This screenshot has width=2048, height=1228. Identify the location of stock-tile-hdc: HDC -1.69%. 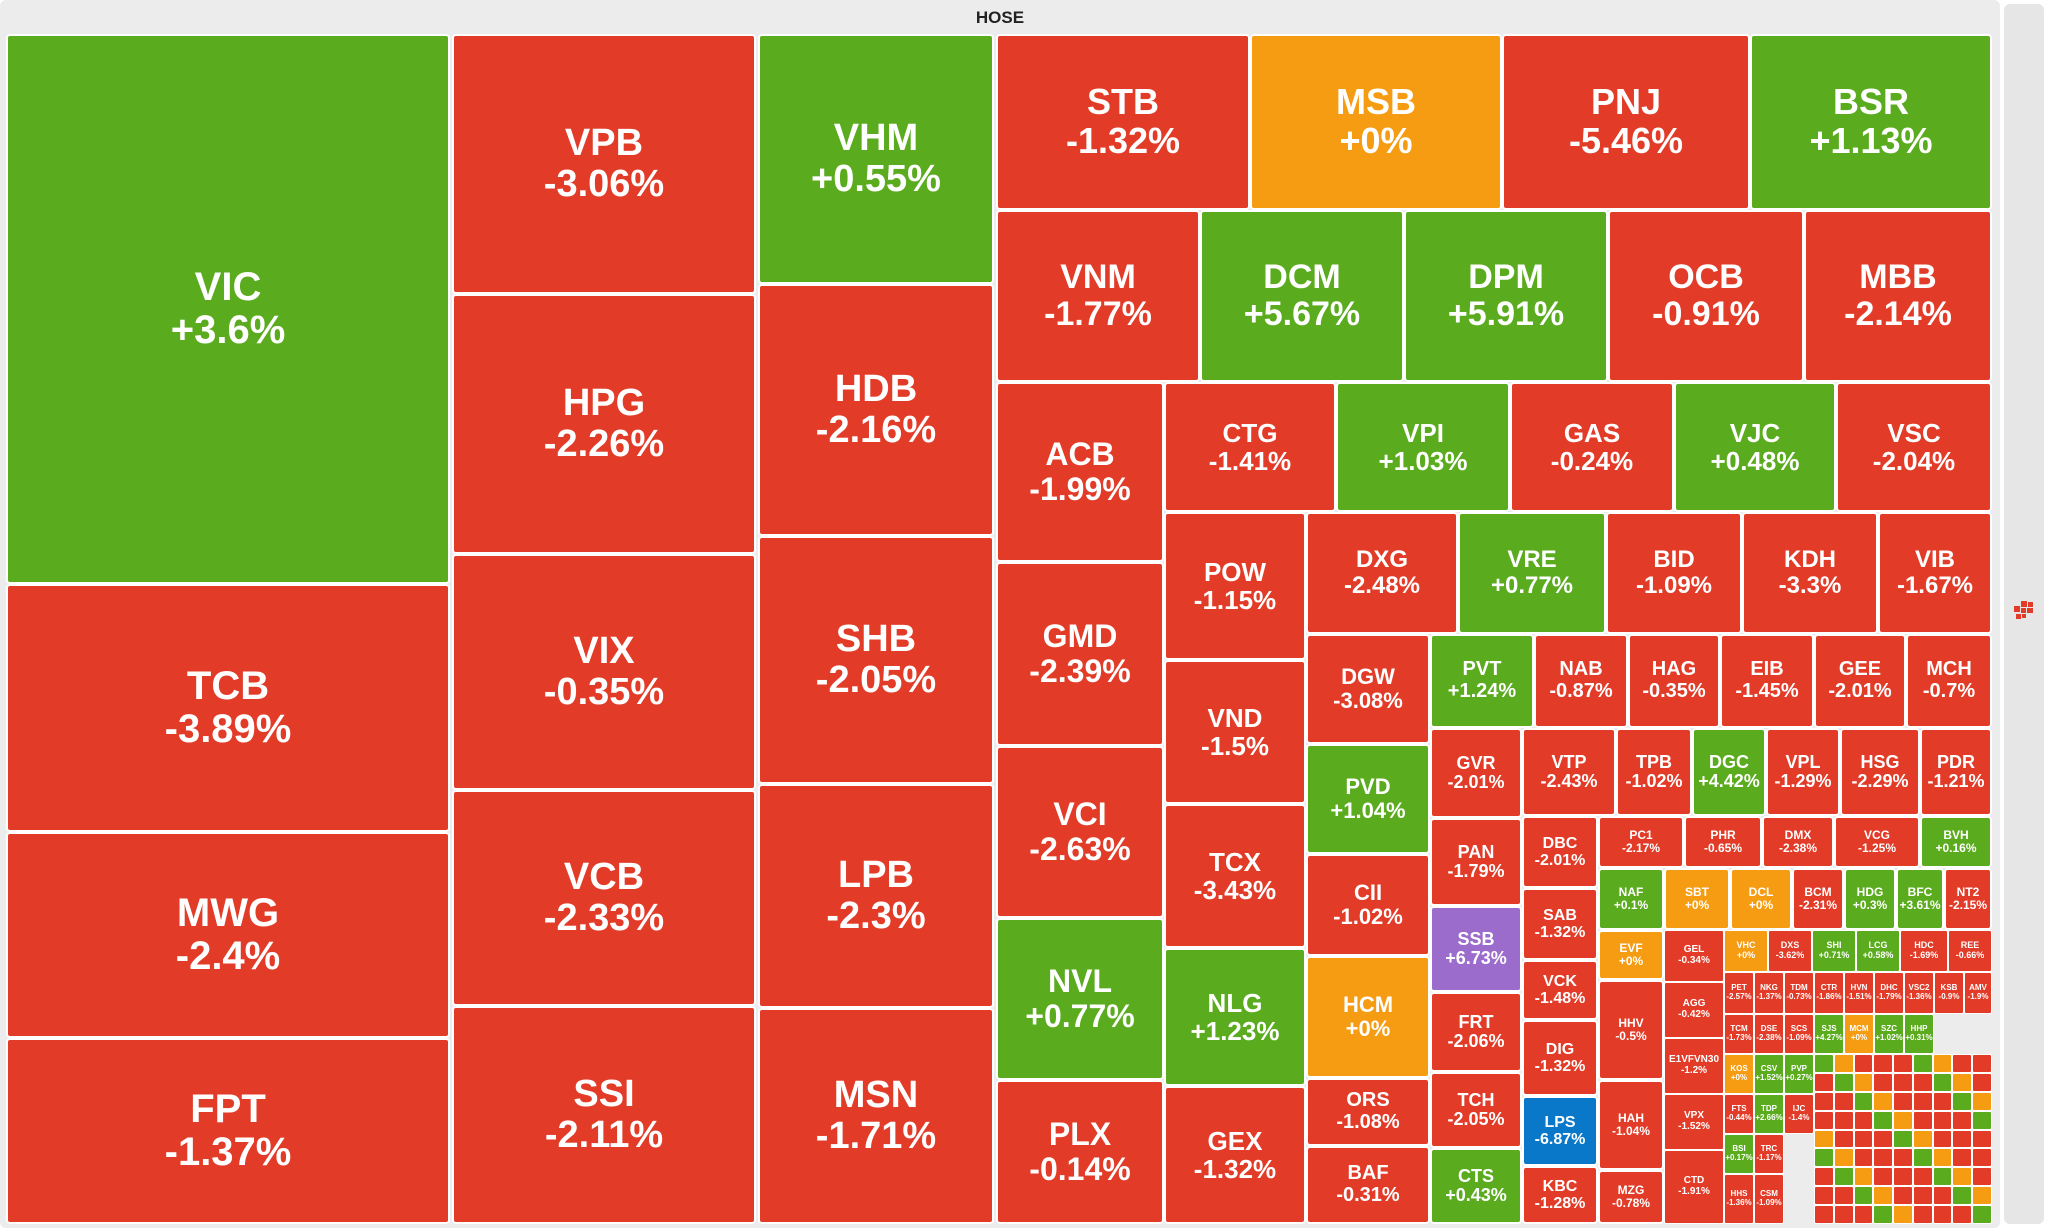
(1924, 951).